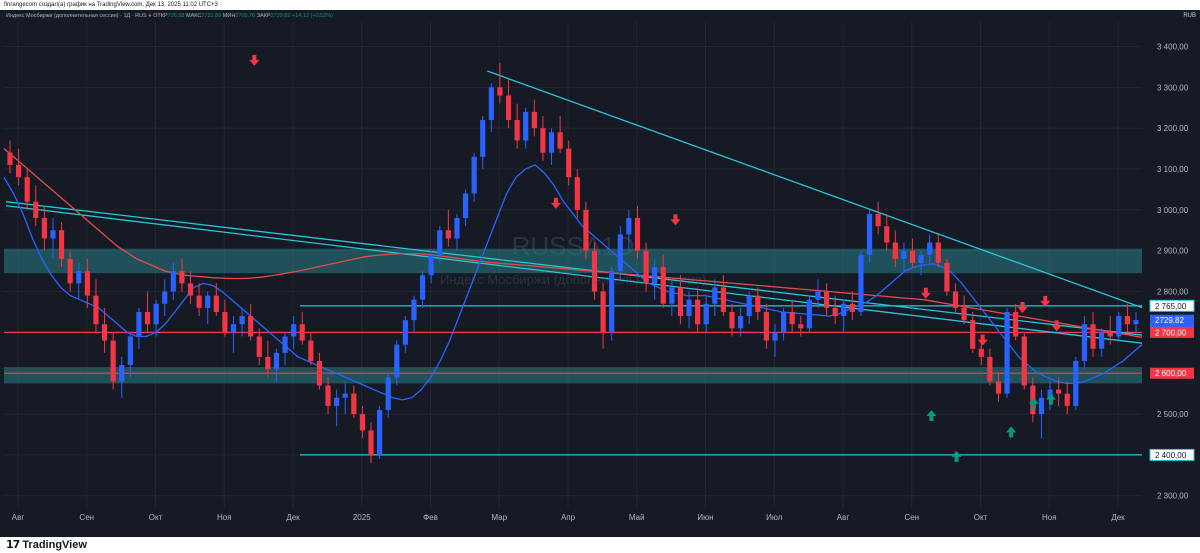 The height and width of the screenshot is (553, 1200). I want to click on up-arrow-icon, so click(956, 456).